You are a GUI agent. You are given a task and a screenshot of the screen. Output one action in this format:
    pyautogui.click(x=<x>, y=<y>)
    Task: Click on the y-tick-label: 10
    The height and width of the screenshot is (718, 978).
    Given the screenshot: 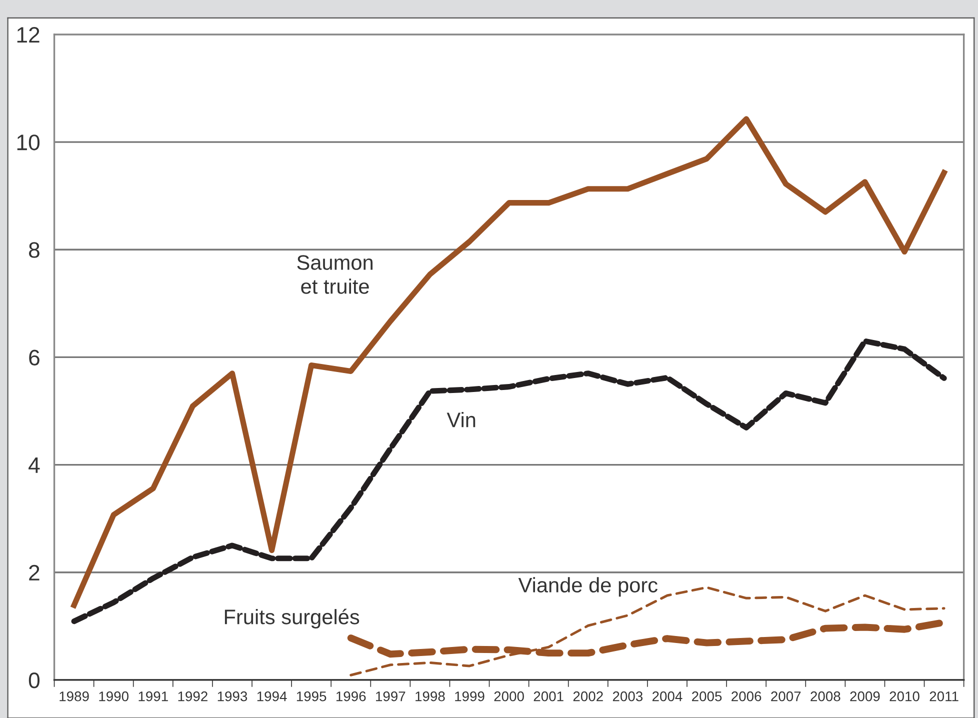 What is the action you would take?
    pyautogui.click(x=28, y=142)
    